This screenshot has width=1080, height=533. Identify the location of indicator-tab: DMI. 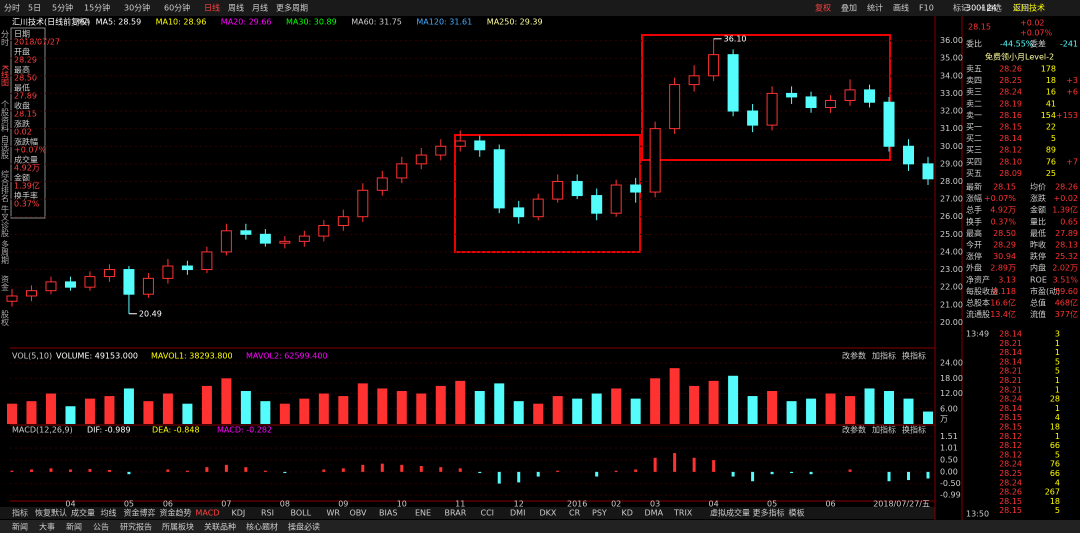
(517, 513).